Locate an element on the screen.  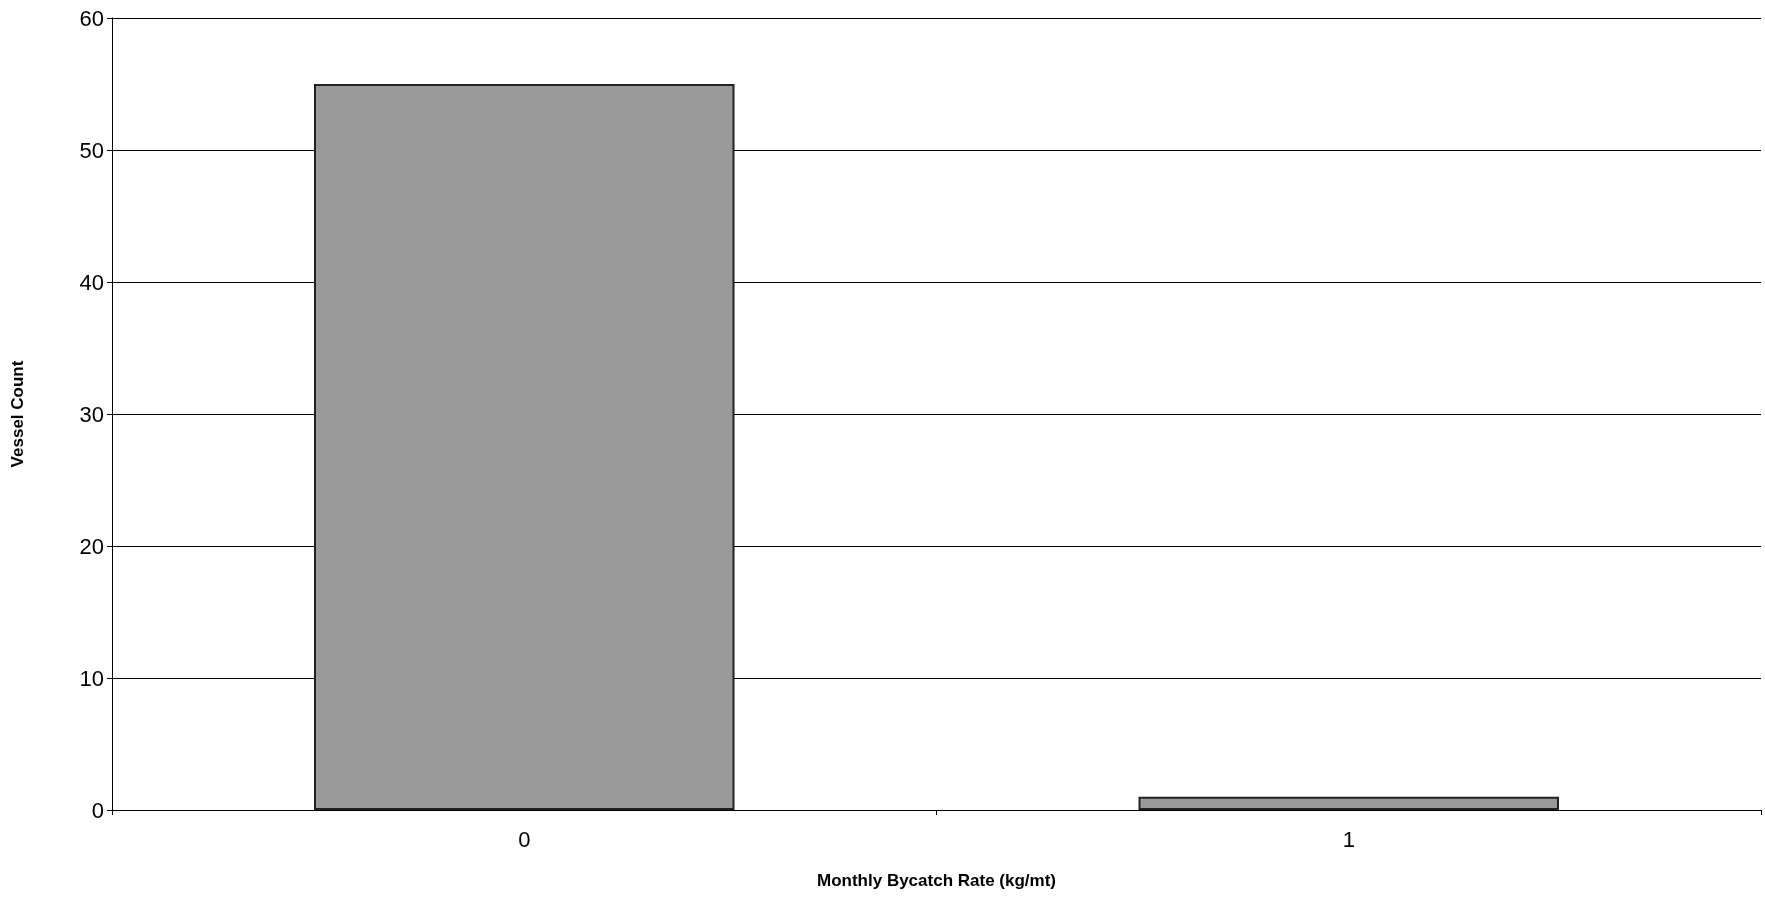
y-axis-title: Vessel Count is located at coordinates (17, 414).